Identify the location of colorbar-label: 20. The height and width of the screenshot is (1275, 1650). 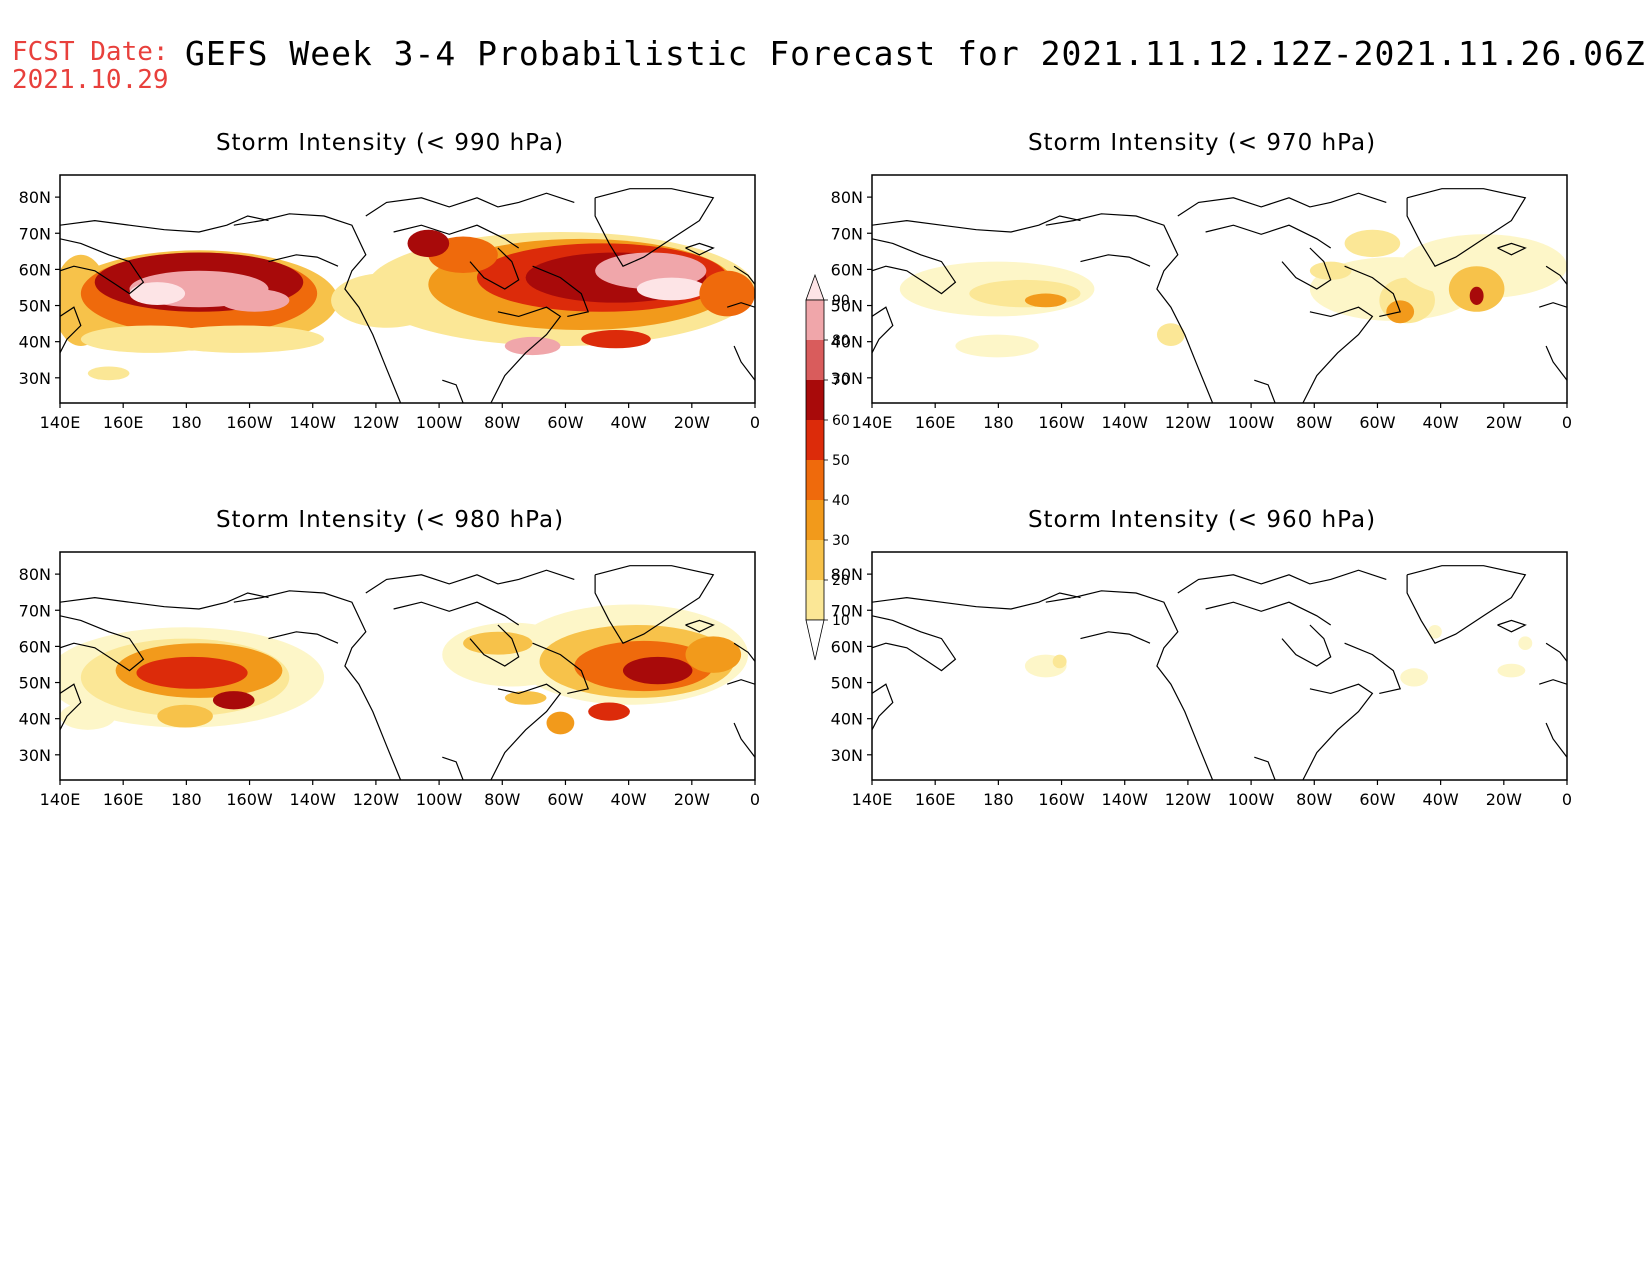
(841, 581).